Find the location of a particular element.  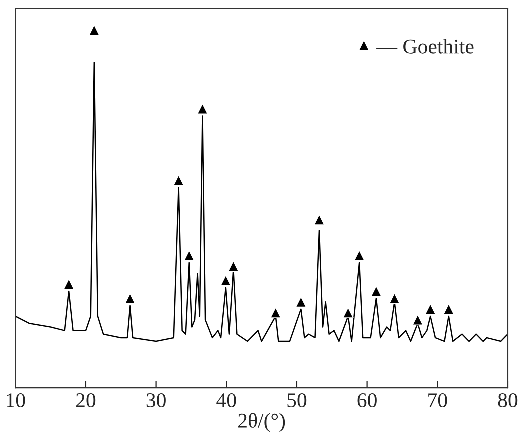

legend-label: — Goethite is located at coordinates (425, 46).